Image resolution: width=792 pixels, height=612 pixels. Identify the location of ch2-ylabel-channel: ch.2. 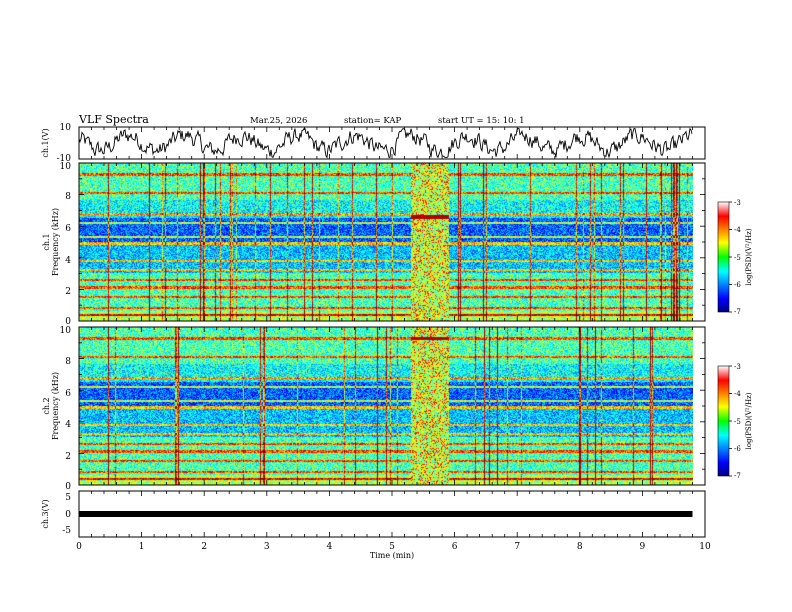
(46, 405).